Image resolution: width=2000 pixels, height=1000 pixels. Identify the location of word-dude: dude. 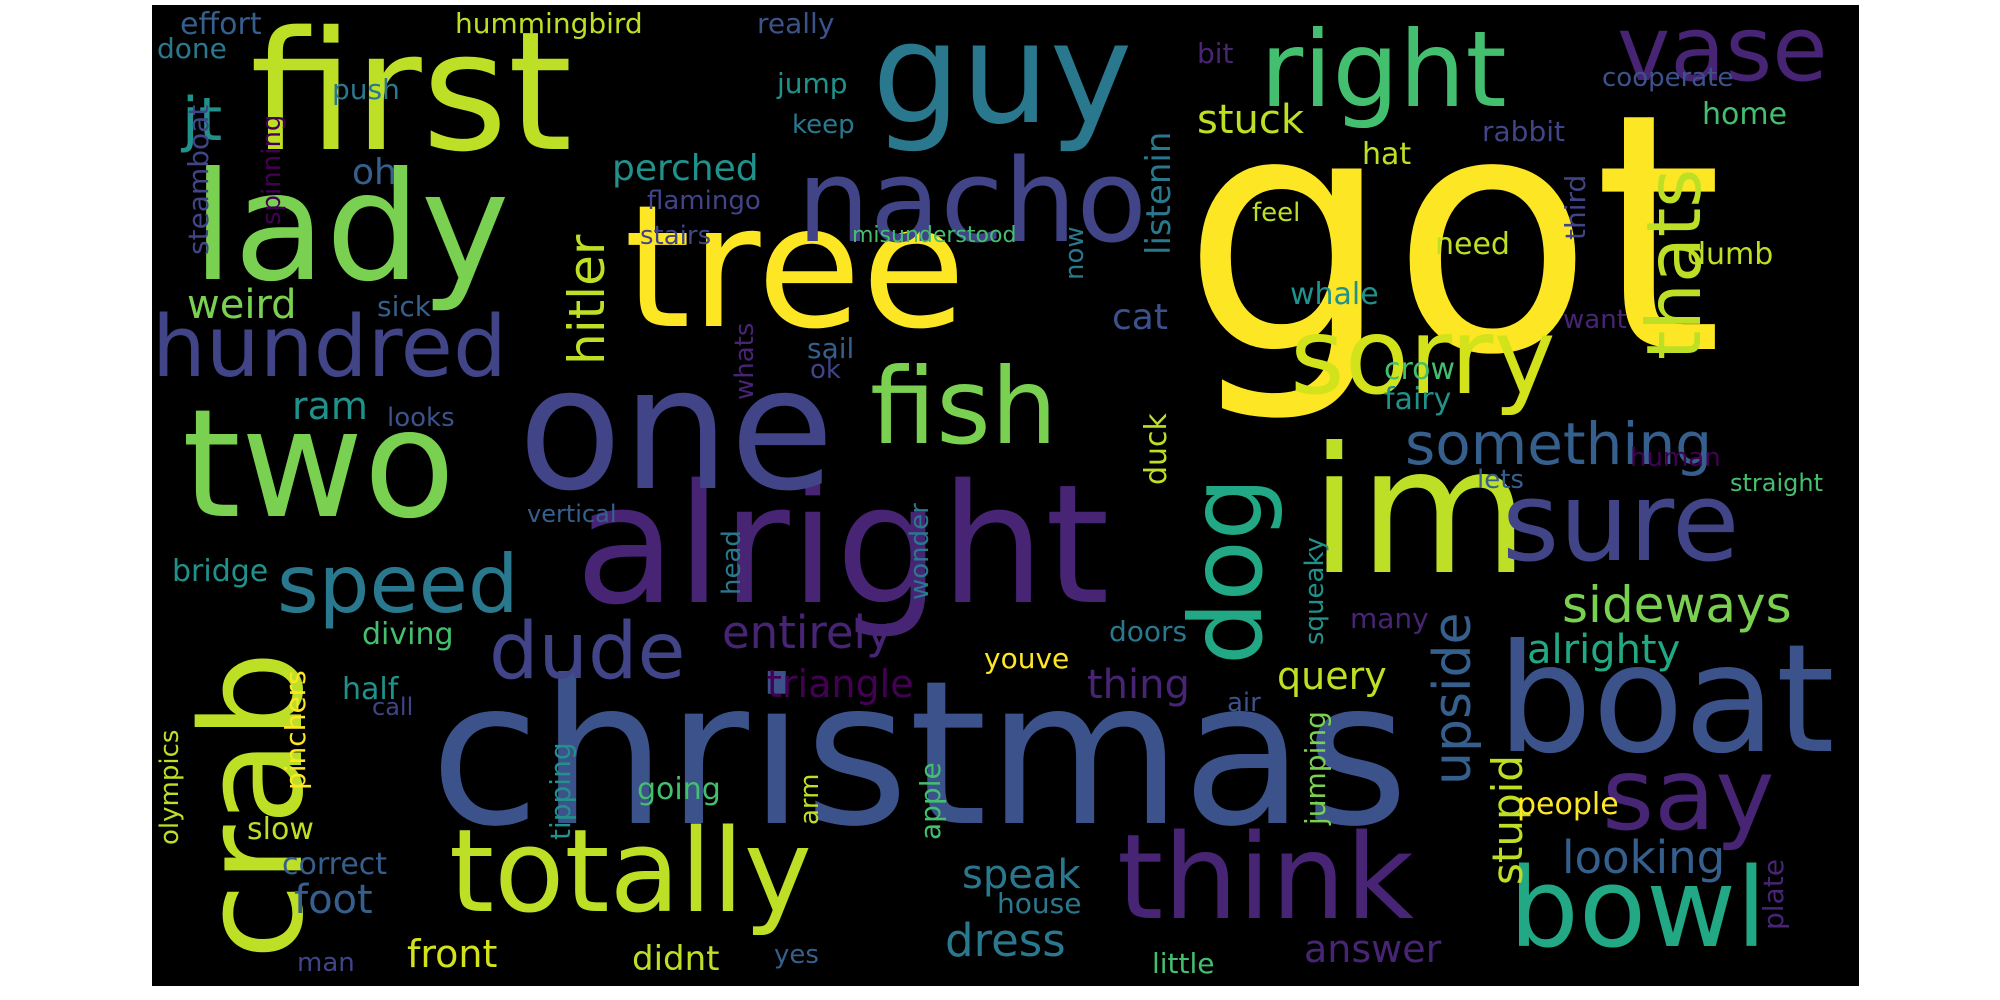
(587, 652).